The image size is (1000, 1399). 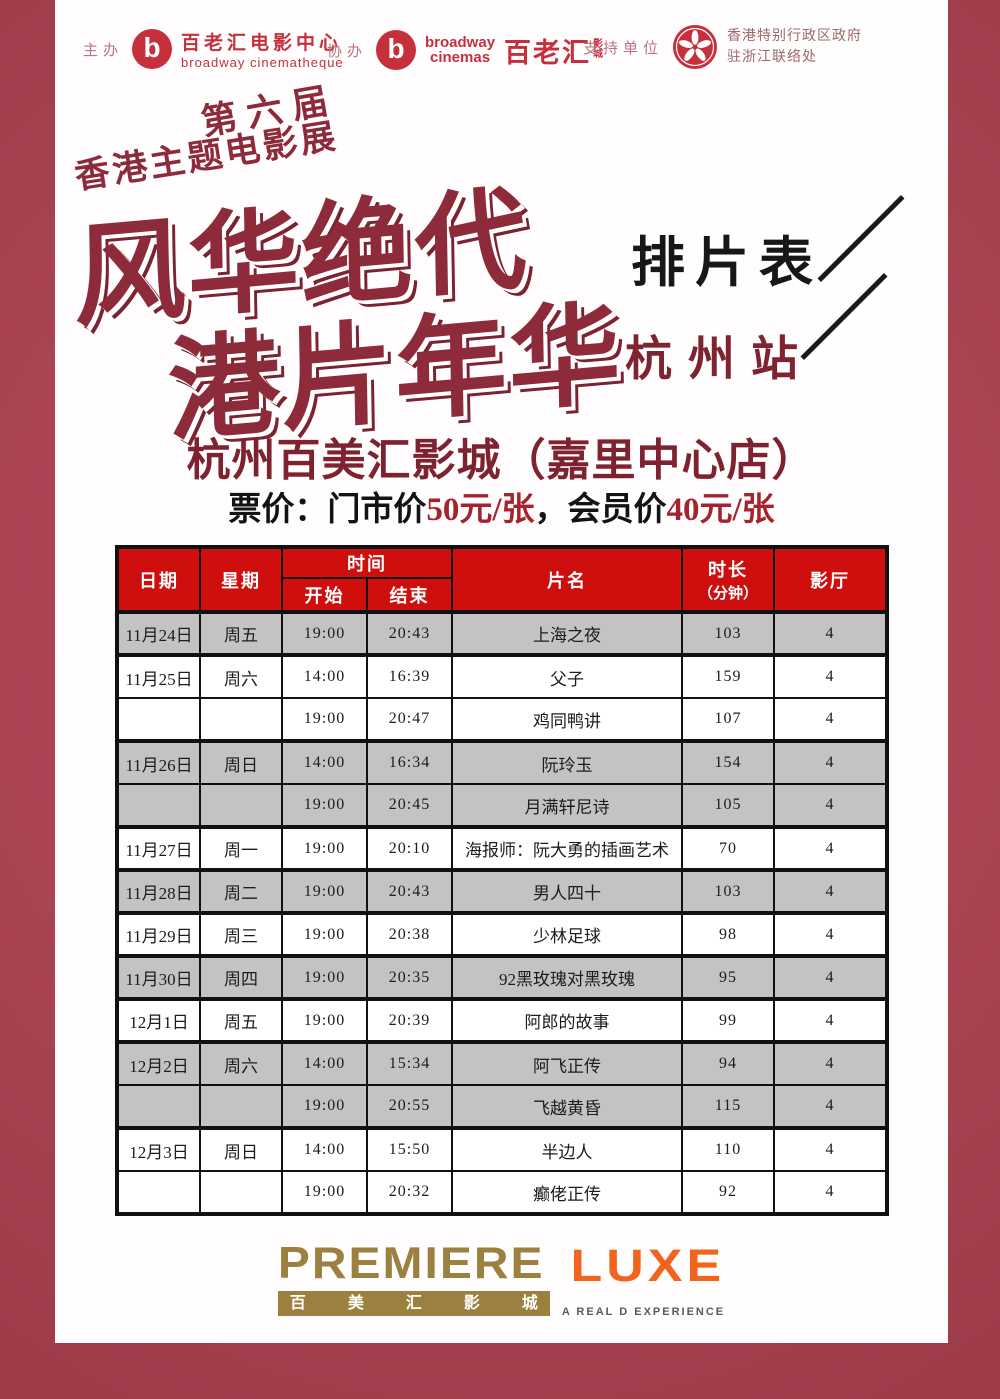 I want to click on table-row: 11月25日 周六 14:00 16:39 父子 159 4, so click(x=502, y=676).